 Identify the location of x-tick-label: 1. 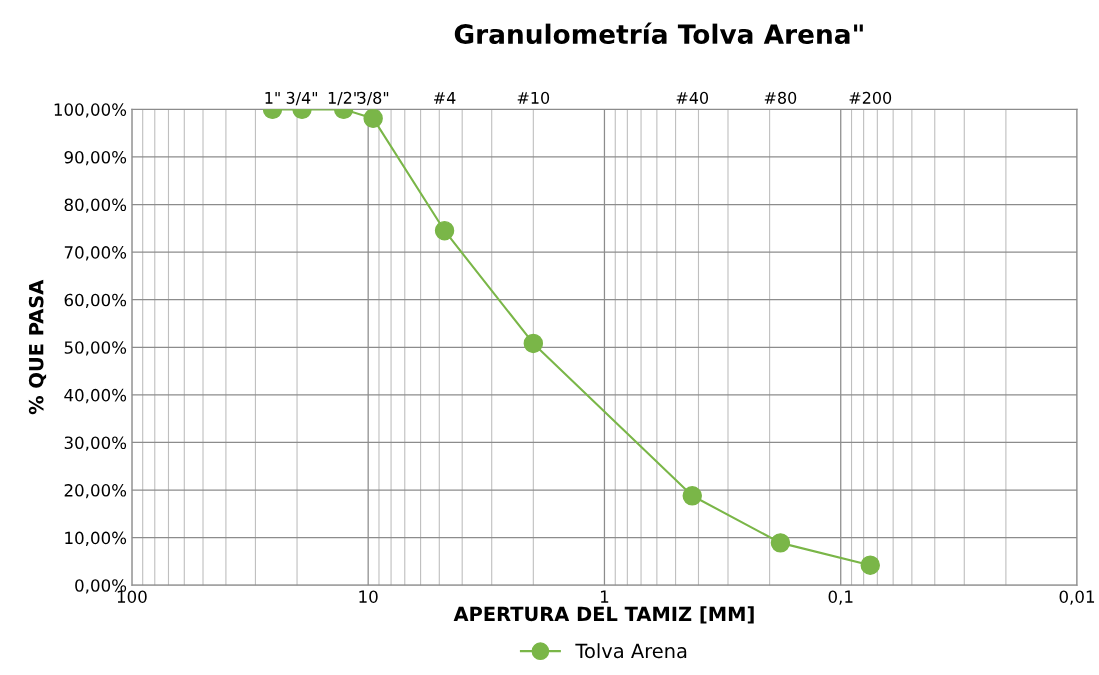
(604, 596).